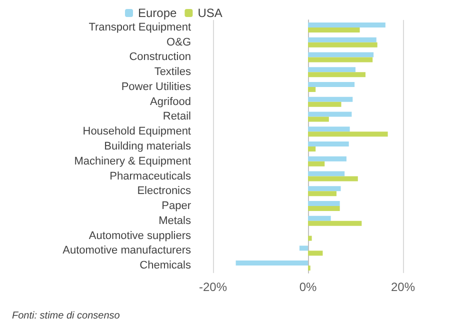 This screenshot has width=475, height=331. Describe the element at coordinates (176, 116) in the screenshot. I see `y-tick-label: Retail` at that location.